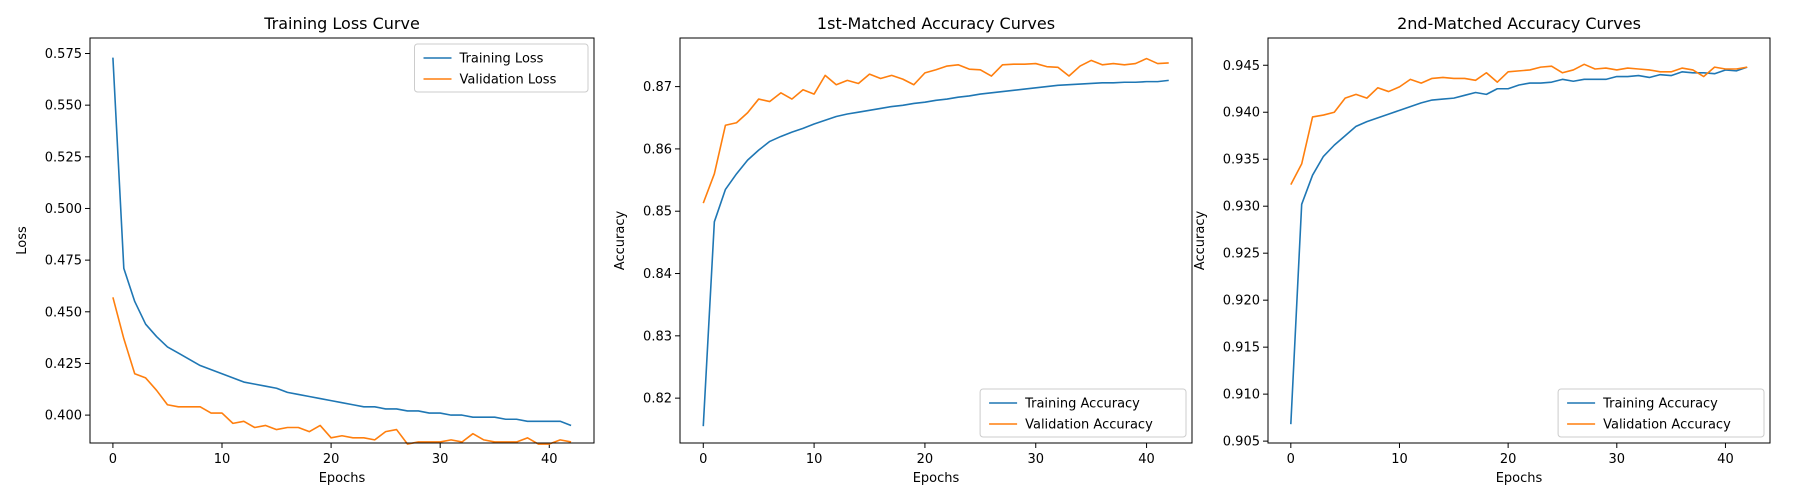 This screenshot has width=1800, height=504. I want to click on chart-title: Training Loss Curve, so click(341, 23).